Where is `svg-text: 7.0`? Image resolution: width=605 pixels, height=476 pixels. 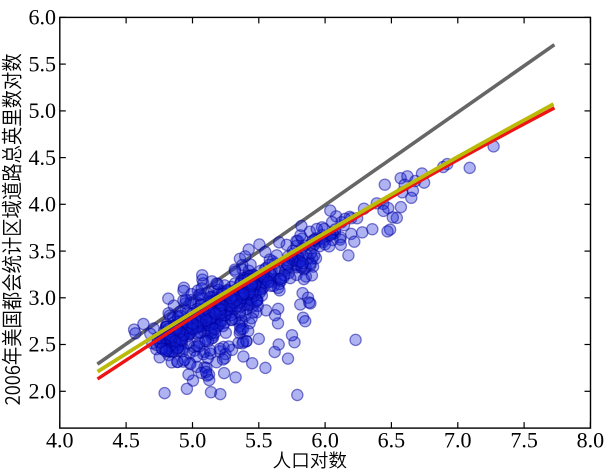
svg-text: 7.0 is located at coordinates (458, 439).